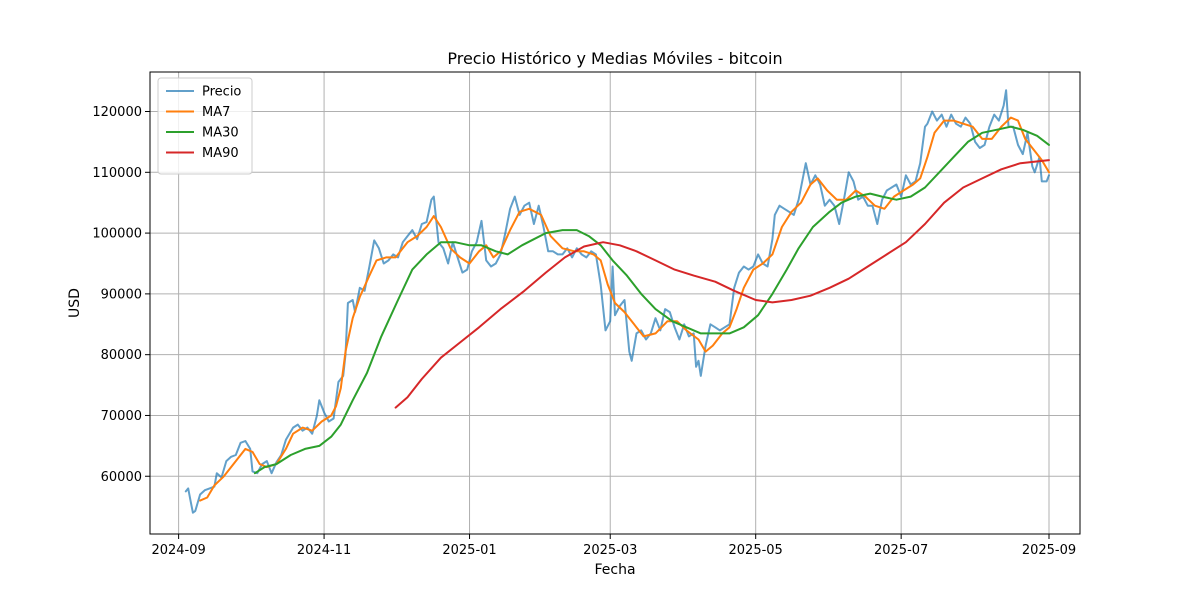 The image size is (1200, 600). I want to click on x-tick-label: 2024-09, so click(178, 550).